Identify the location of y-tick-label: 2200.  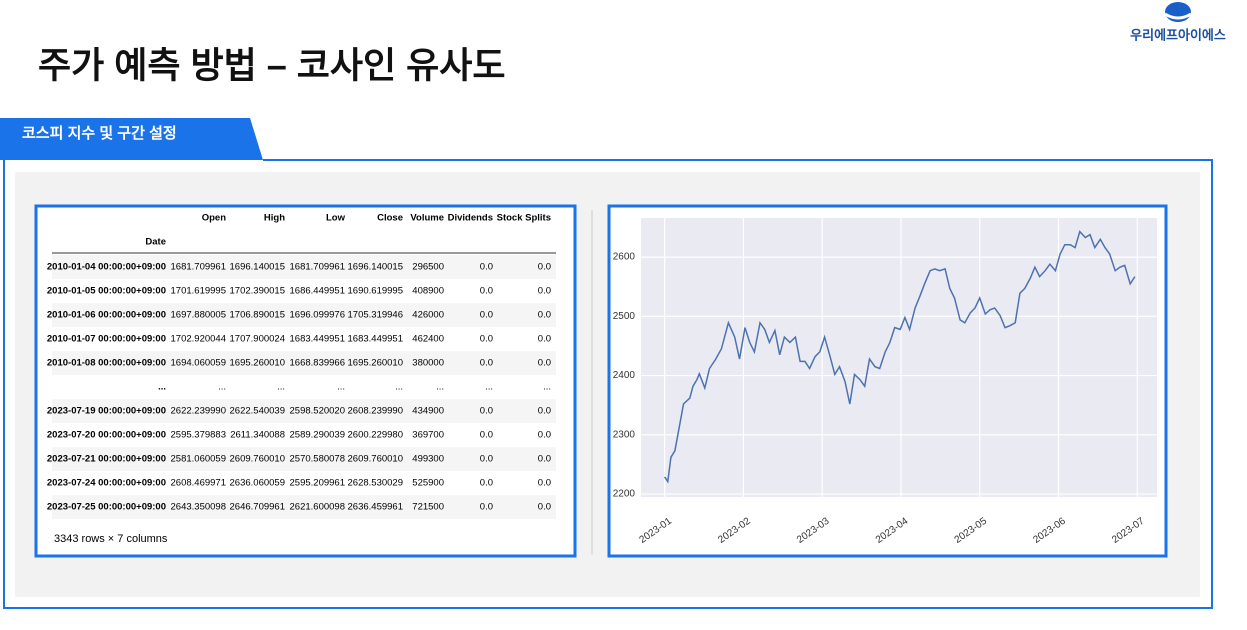
(624, 494).